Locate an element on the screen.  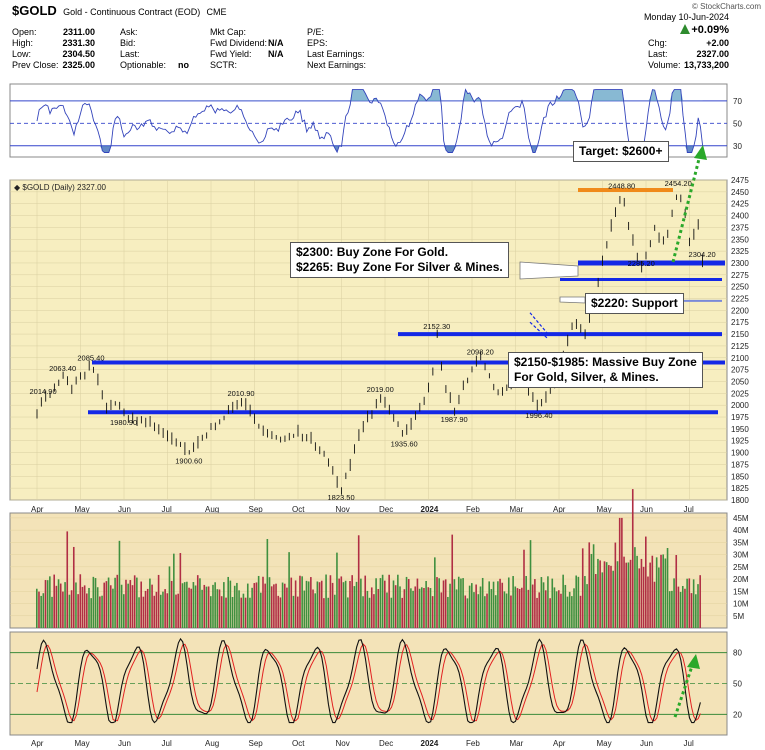
bottom-month-label: Jun is located at coordinates (646, 743).